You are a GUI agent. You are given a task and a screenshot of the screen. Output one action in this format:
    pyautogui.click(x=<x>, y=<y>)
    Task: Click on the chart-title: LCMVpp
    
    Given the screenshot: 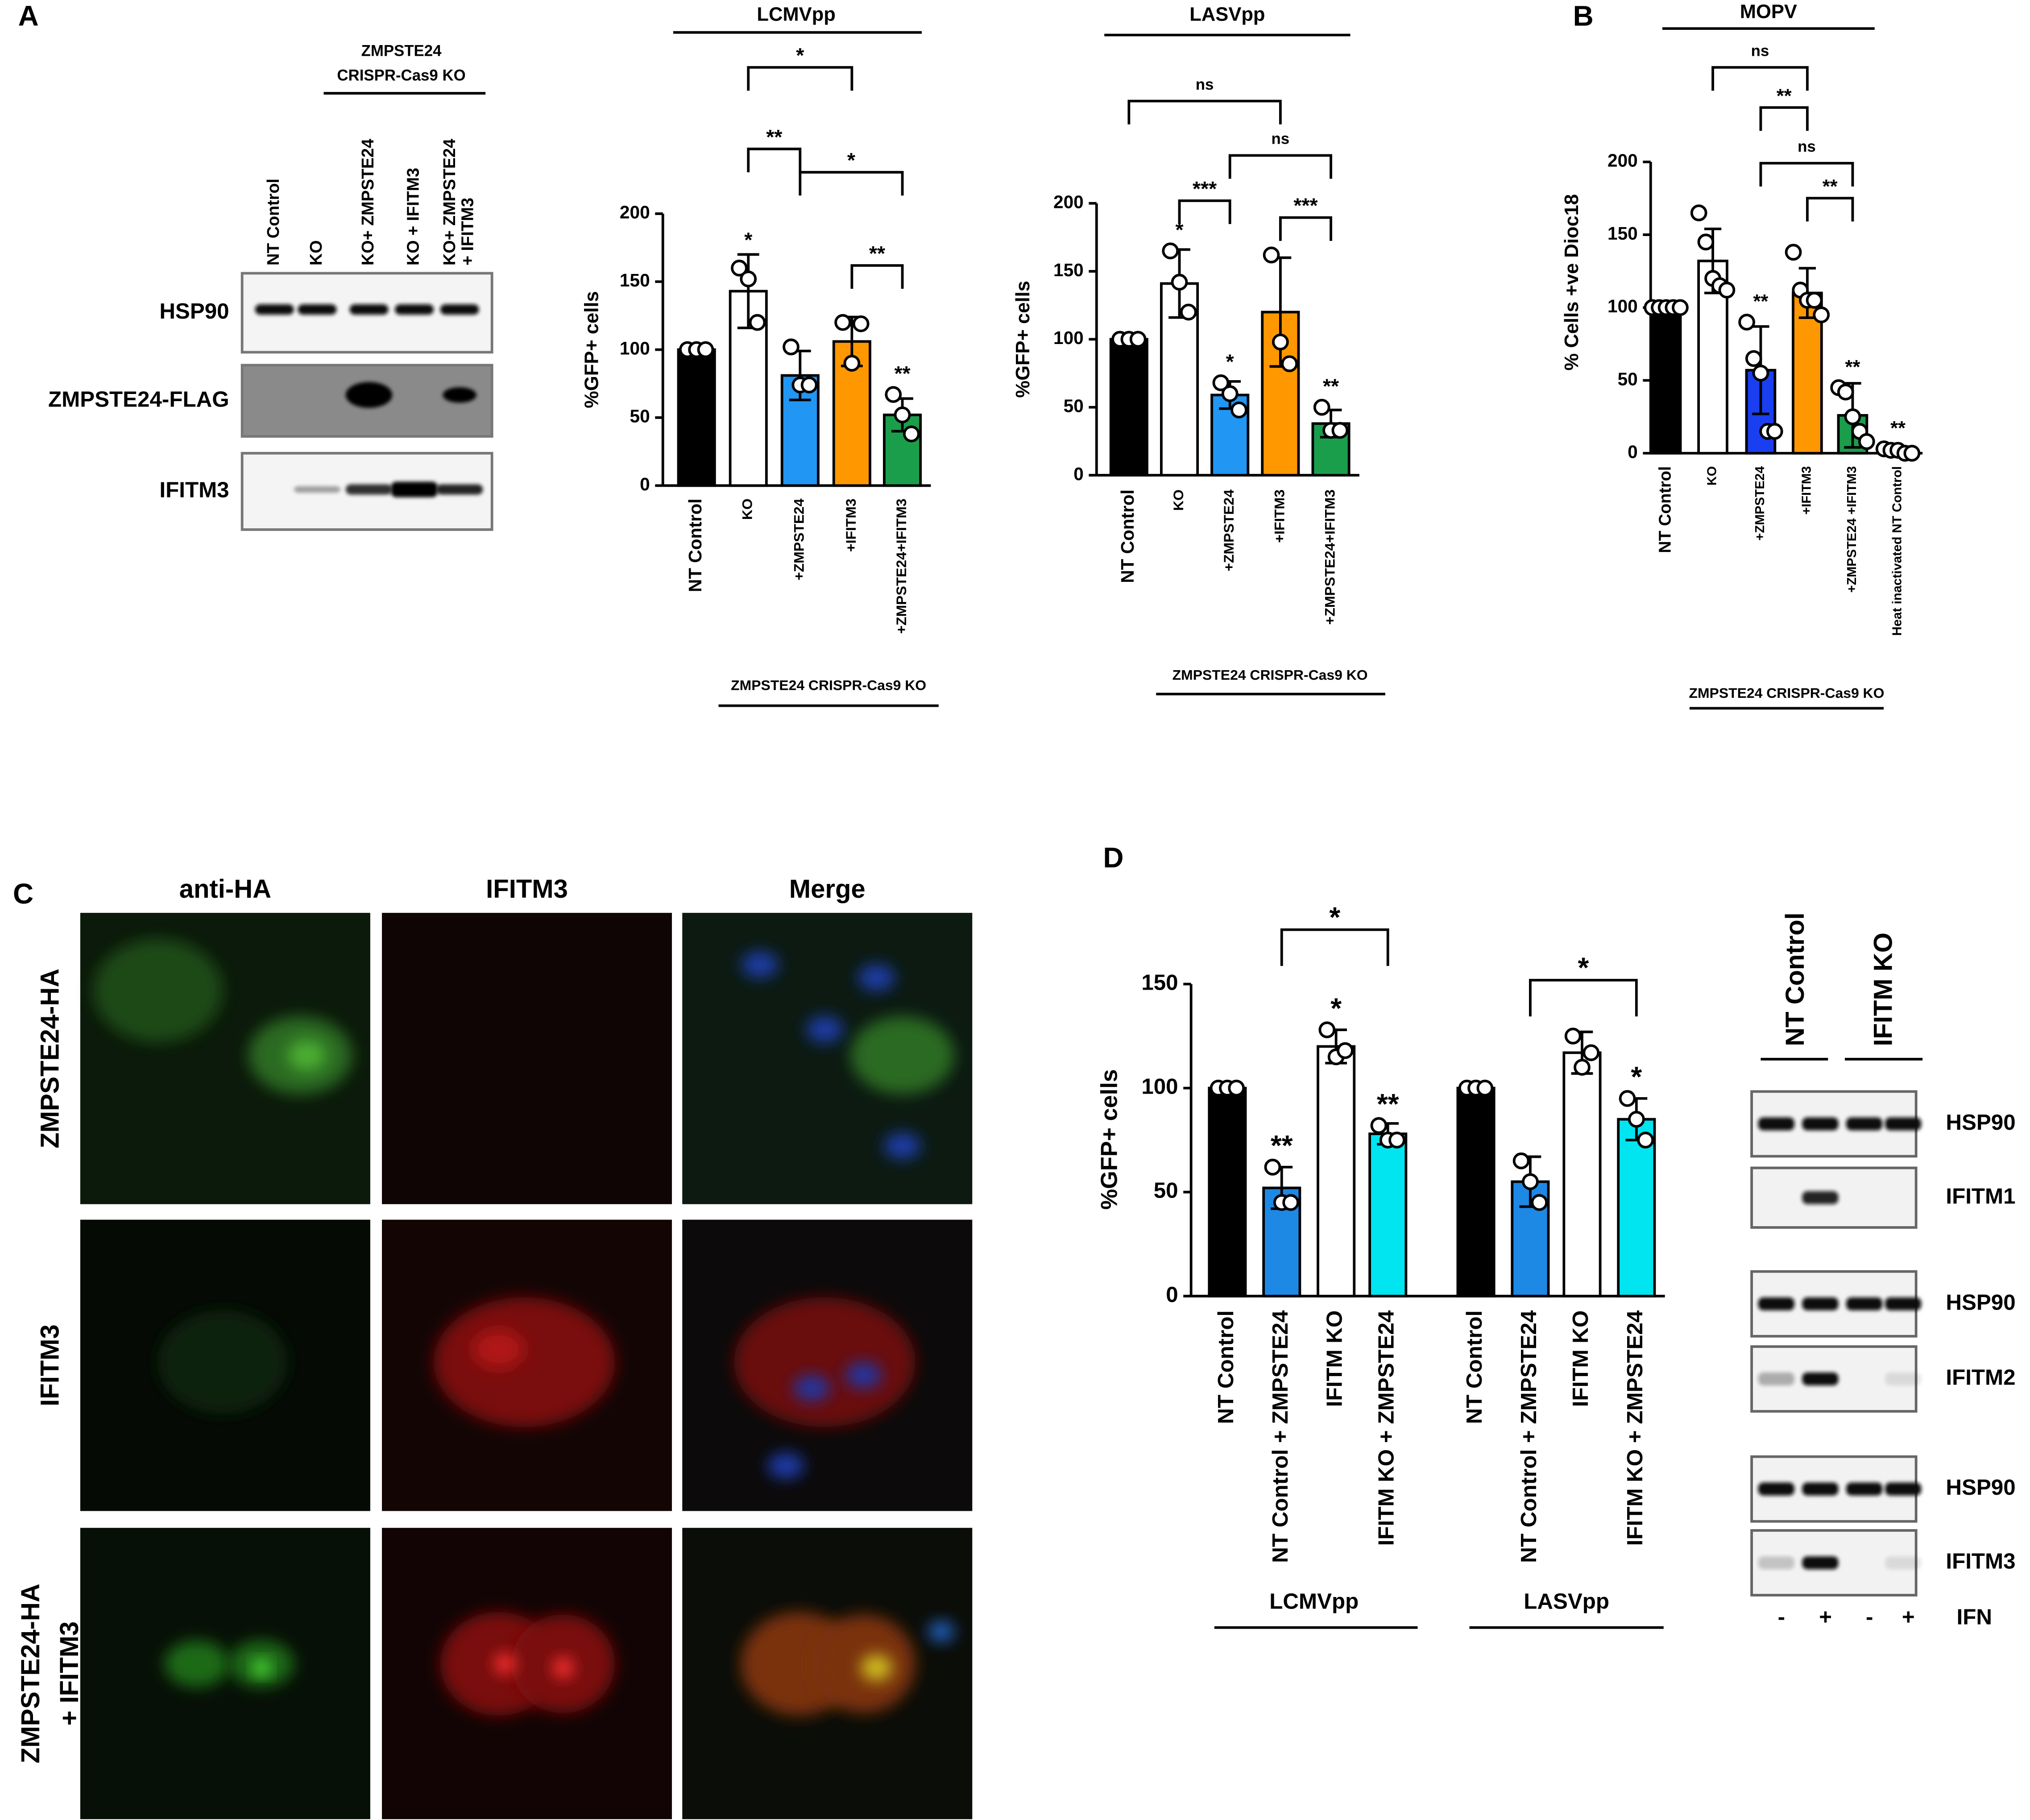 What is the action you would take?
    pyautogui.click(x=796, y=14)
    